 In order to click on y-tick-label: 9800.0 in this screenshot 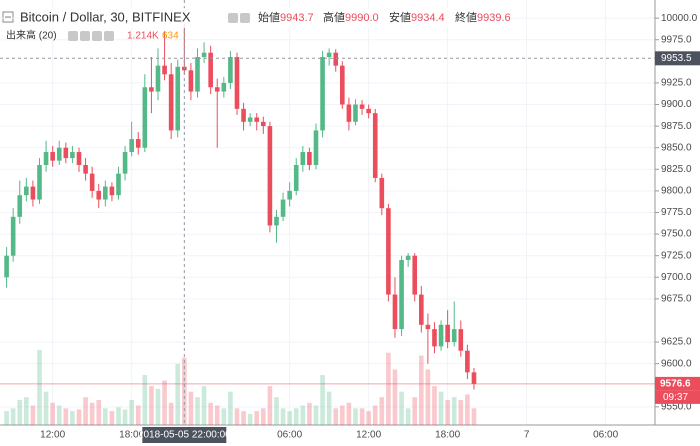, I will do `click(676, 191)`.